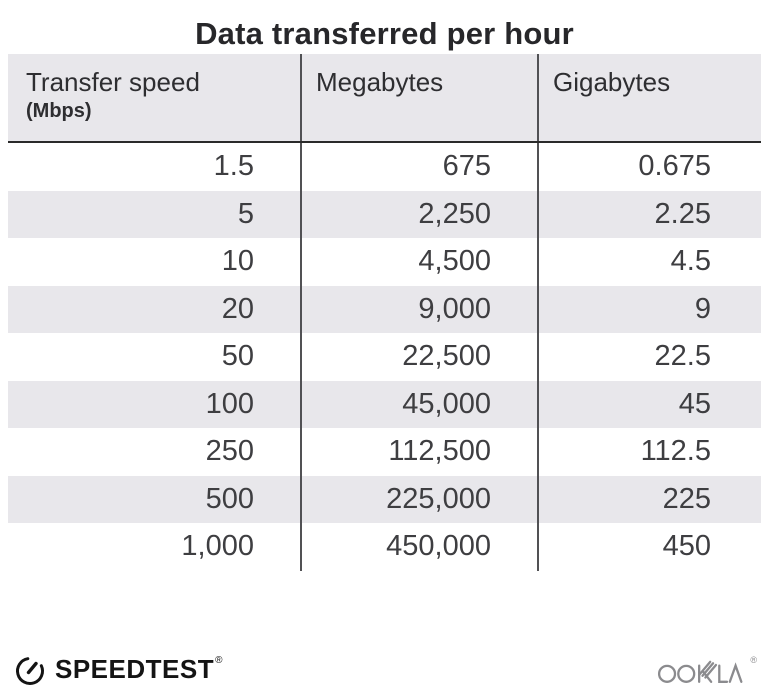 Image resolution: width=769 pixels, height=698 pixels. Describe the element at coordinates (702, 308) in the screenshot. I see `gigabytes-cell: 9` at that location.